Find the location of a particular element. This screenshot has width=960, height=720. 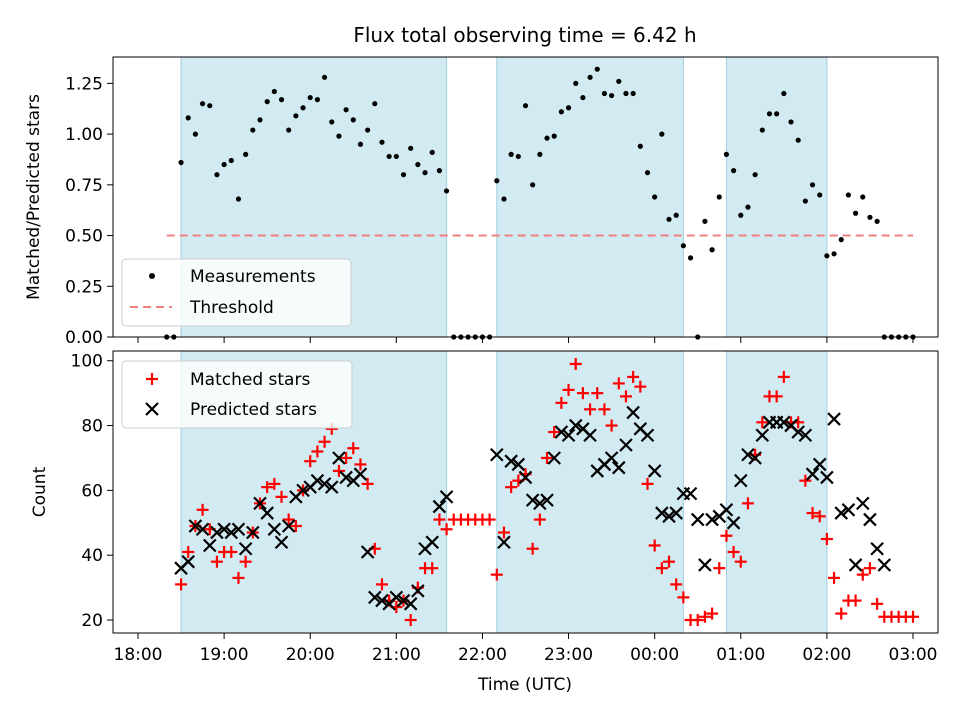

bottom-legend-box is located at coordinates (237, 394).